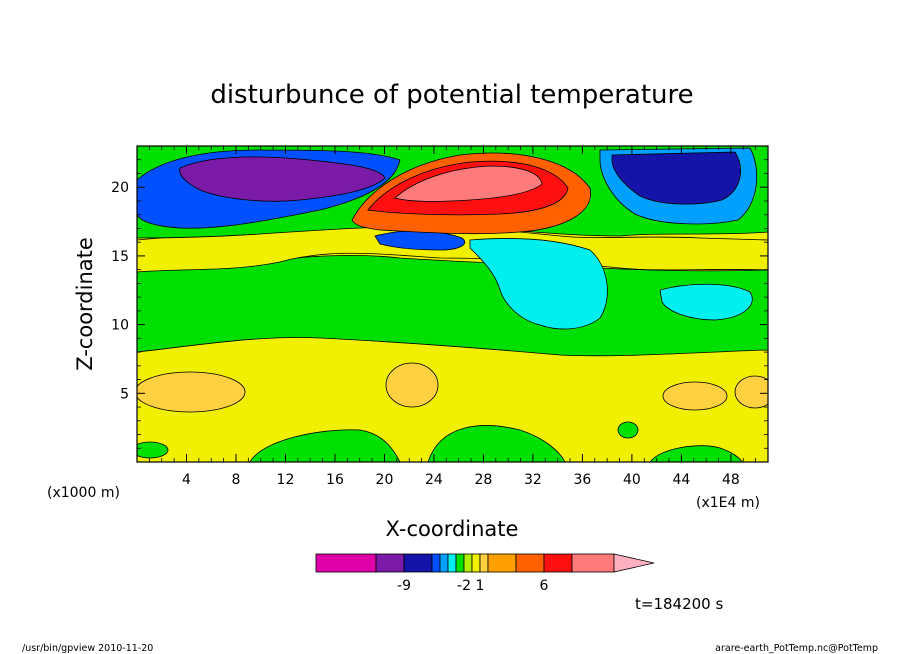 Image resolution: width=904 pixels, height=654 pixels. Describe the element at coordinates (676, 178) in the screenshot. I see `region-right-blue` at that location.